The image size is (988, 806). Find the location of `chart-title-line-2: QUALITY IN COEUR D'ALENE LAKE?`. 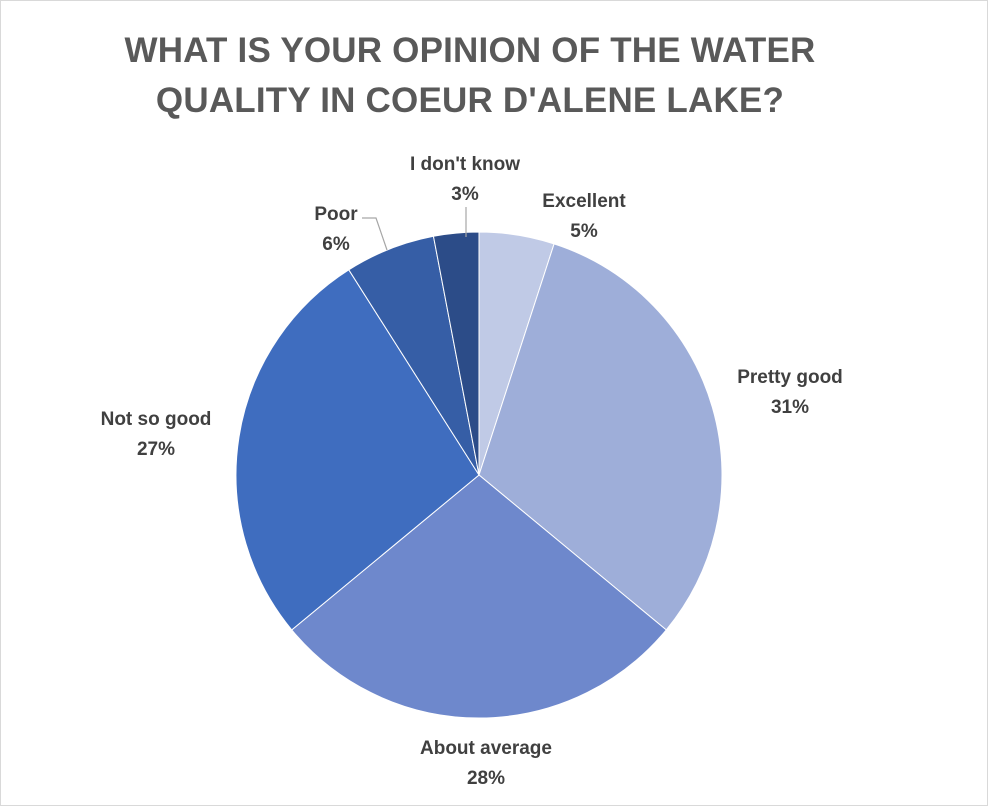

chart-title-line-2: QUALITY IN COEUR D'ALENE LAKE? is located at coordinates (470, 100).